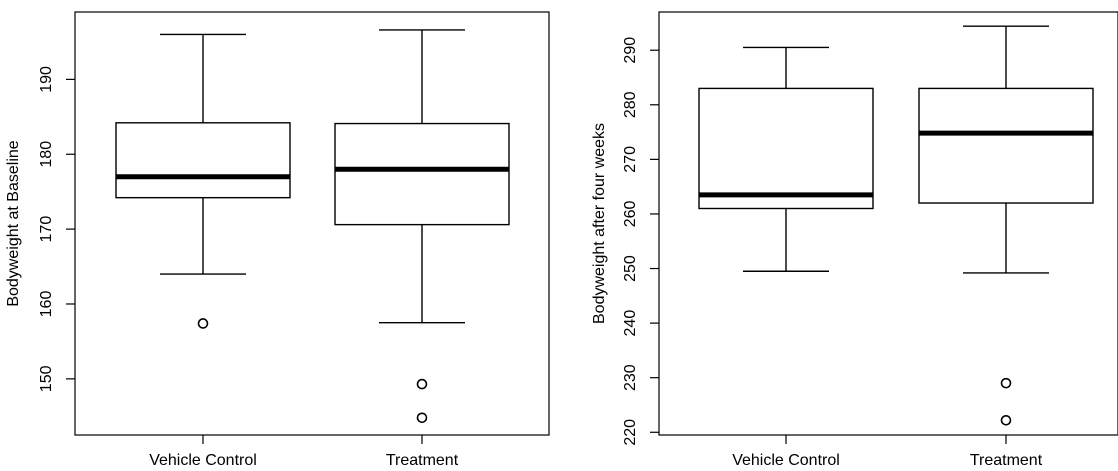 The image size is (1118, 471). What do you see at coordinates (46, 79) in the screenshot?
I see `y-tick-label: 190` at bounding box center [46, 79].